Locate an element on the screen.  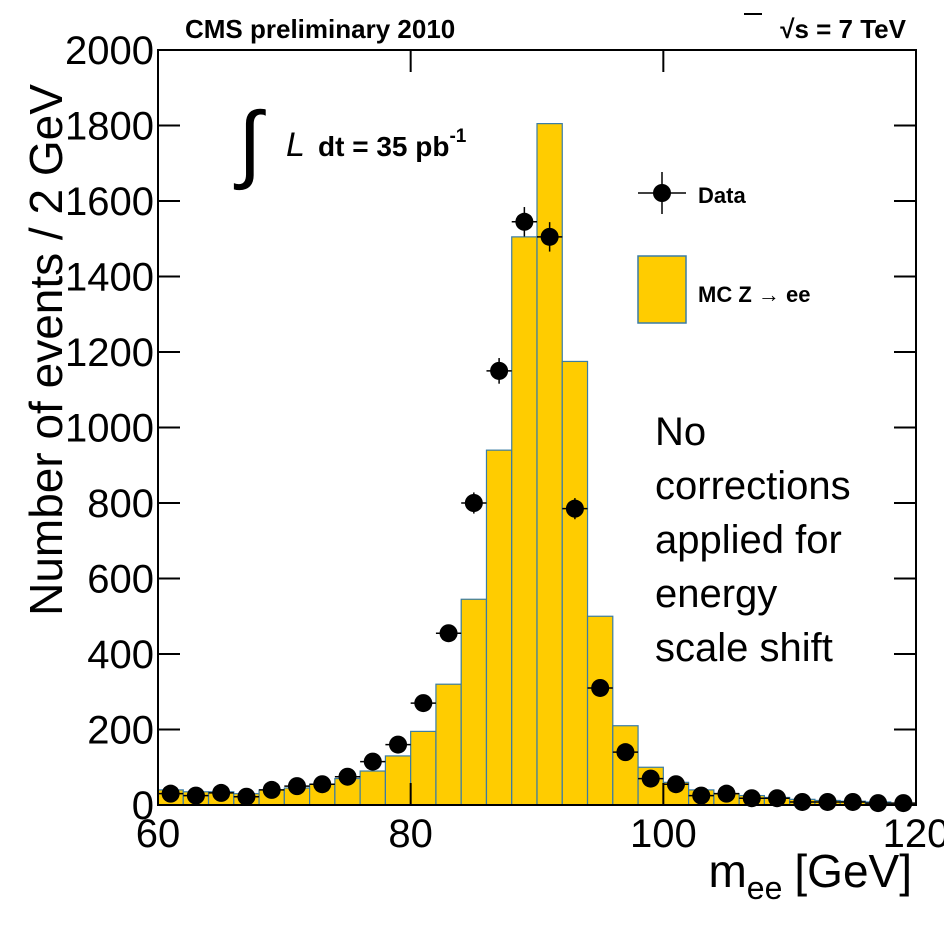
note-line: applied for is located at coordinates (748, 540).